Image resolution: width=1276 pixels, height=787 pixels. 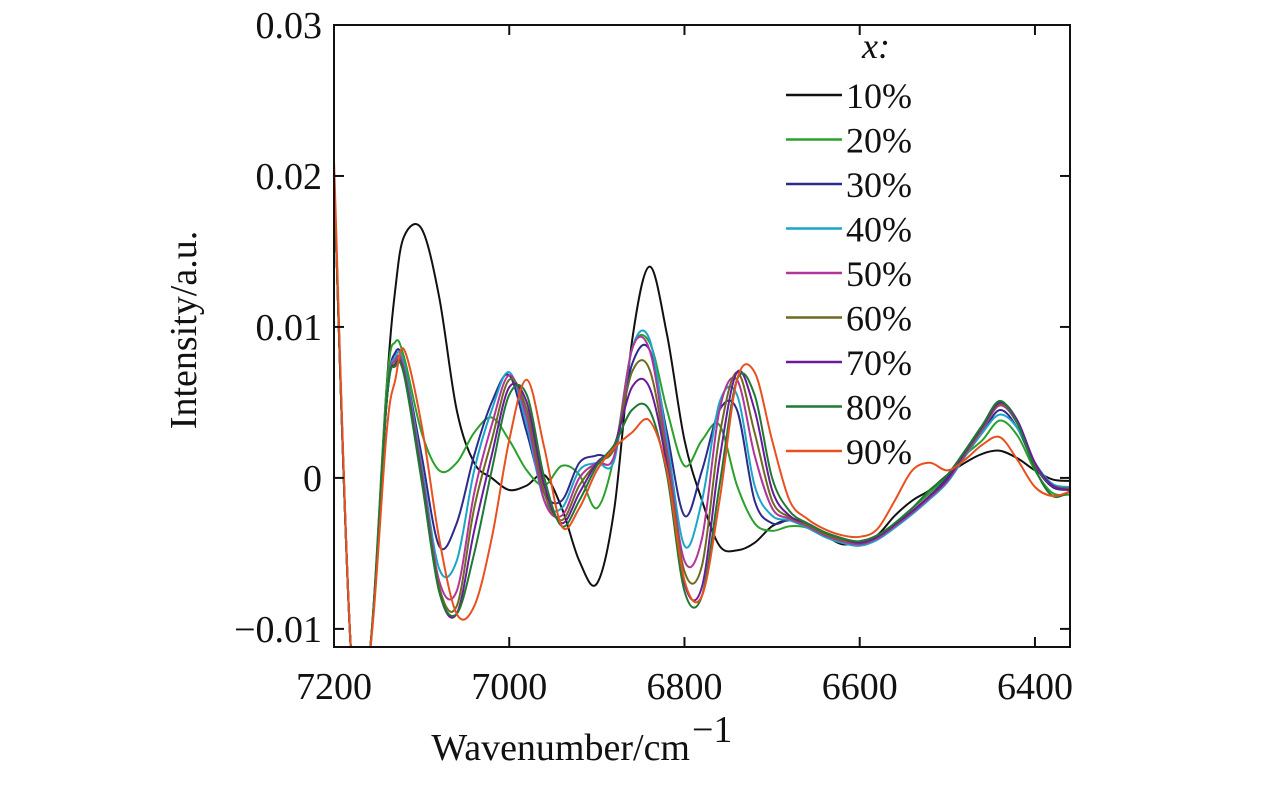 I want to click on x-tick-label: 7200, so click(x=334, y=687).